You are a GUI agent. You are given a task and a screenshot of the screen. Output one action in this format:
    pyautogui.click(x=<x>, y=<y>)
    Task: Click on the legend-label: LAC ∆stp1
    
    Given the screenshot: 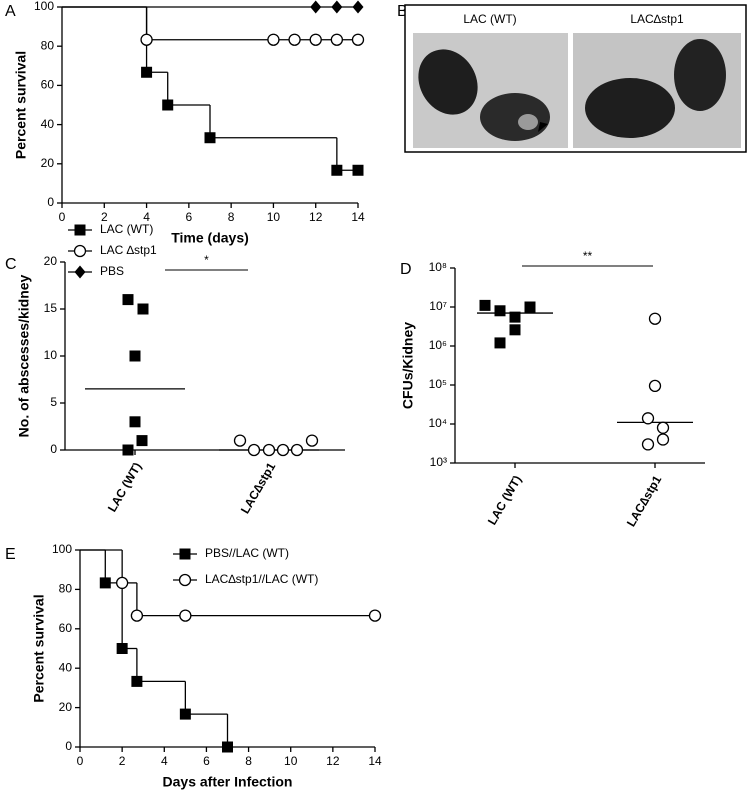 What is the action you would take?
    pyautogui.click(x=128, y=250)
    